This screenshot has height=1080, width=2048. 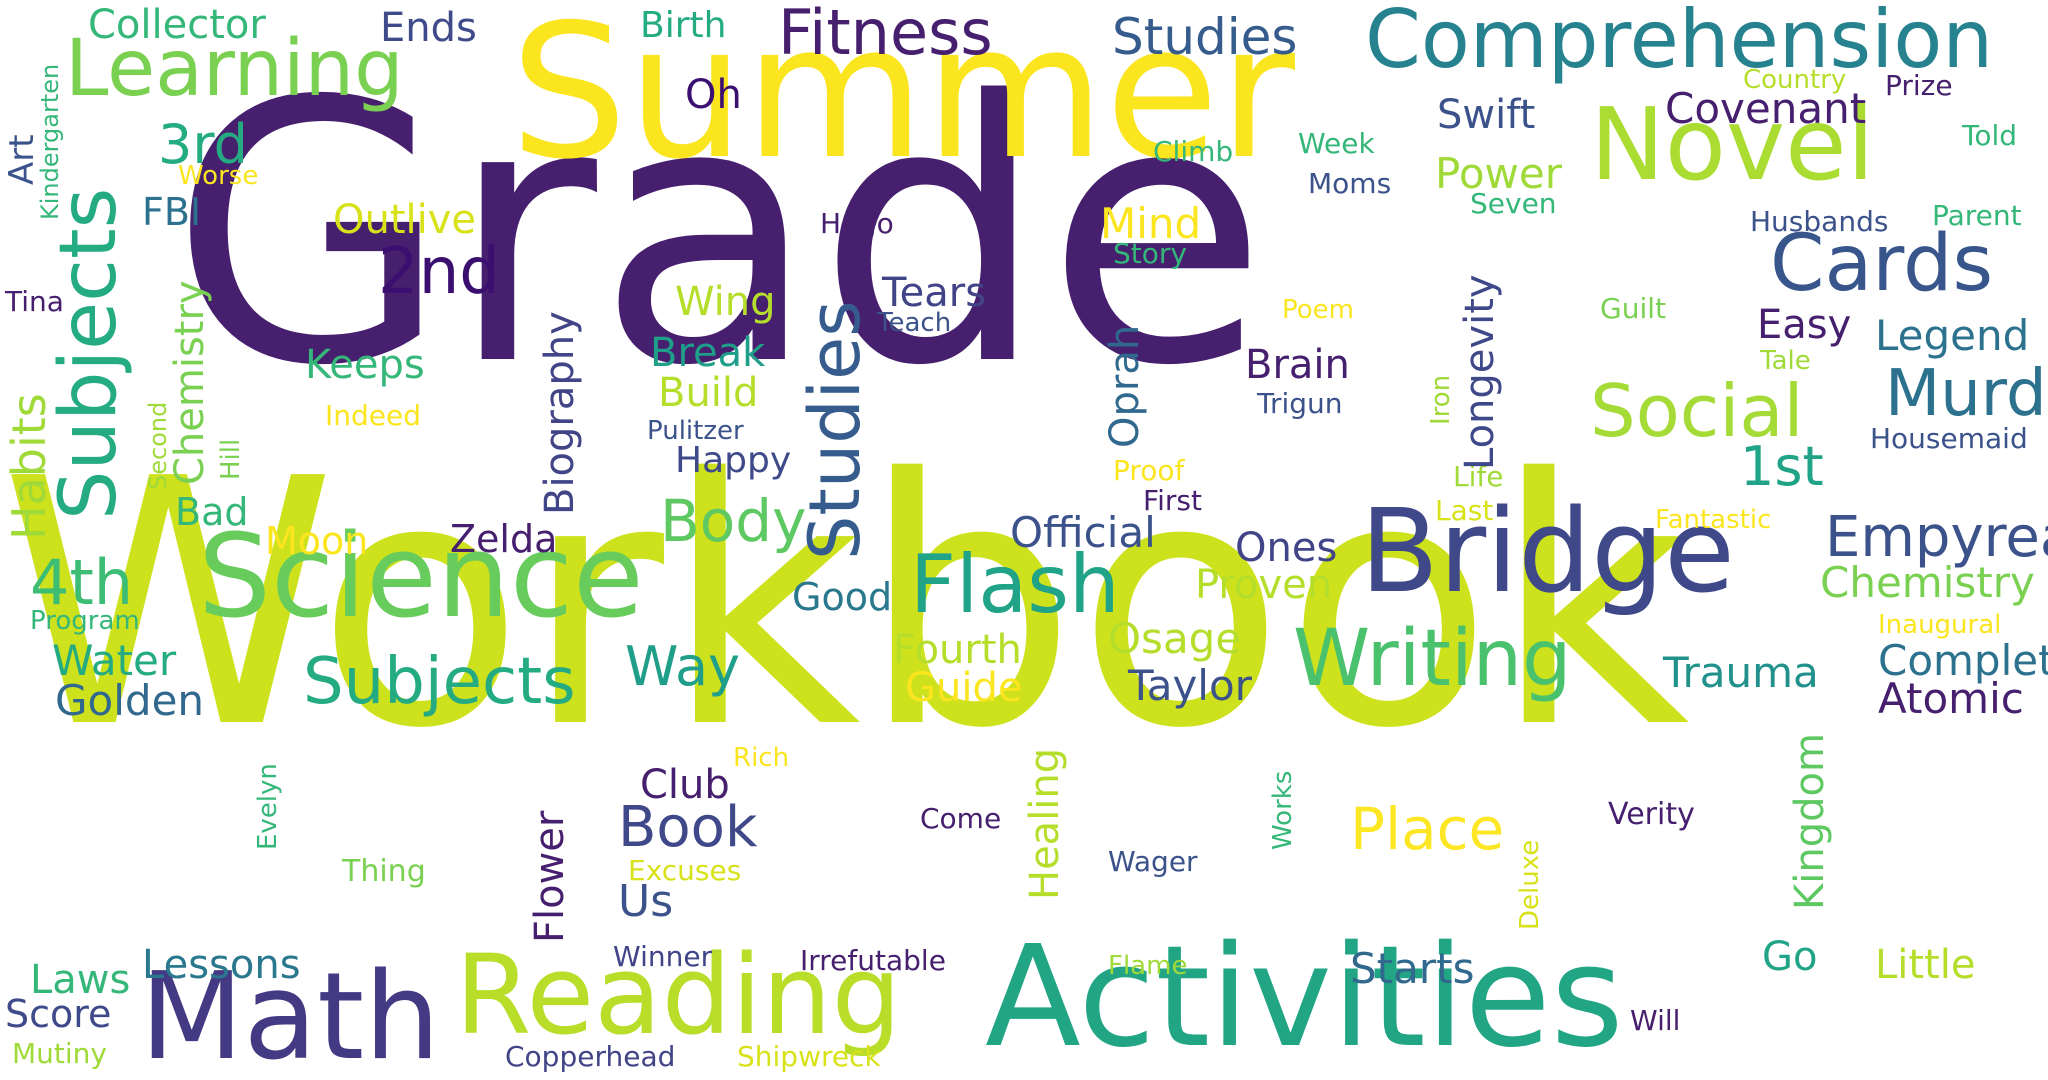 What do you see at coordinates (203, 144) in the screenshot?
I see `word-4th: 3rd` at bounding box center [203, 144].